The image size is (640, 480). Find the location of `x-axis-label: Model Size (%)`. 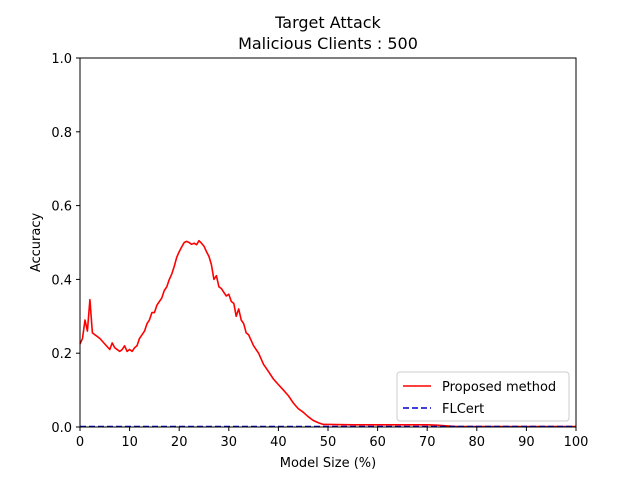

x-axis-label: Model Size (%) is located at coordinates (328, 463).